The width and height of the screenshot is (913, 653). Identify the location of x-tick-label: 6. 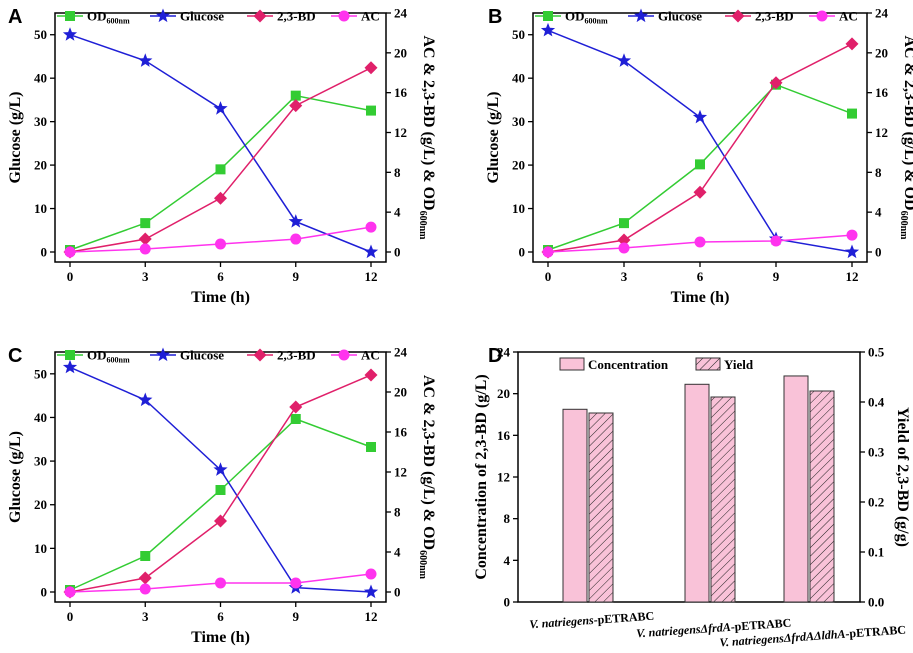
(220, 276).